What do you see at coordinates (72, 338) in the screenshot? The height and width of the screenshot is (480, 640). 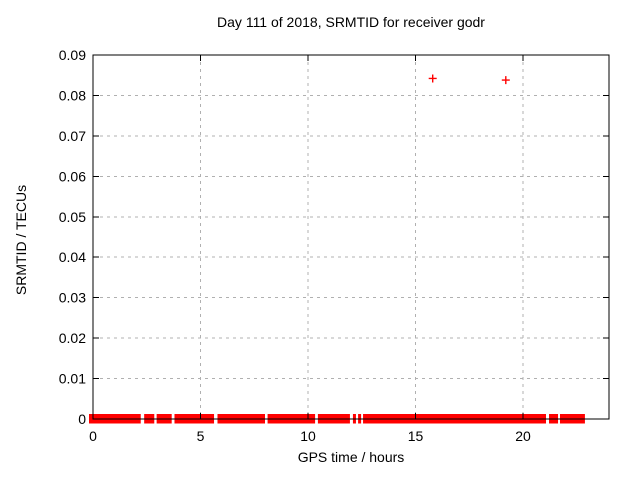 I see `y-tick-label: 0.02` at bounding box center [72, 338].